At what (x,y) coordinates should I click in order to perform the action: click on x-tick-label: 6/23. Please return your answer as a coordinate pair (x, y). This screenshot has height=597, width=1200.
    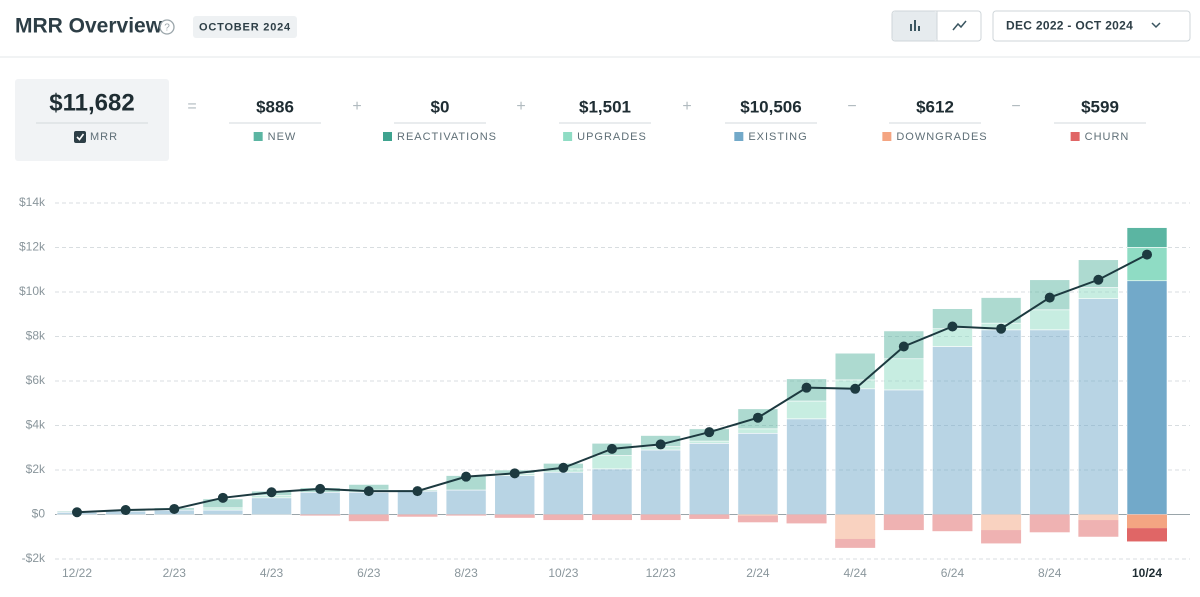
    Looking at the image, I should click on (369, 573).